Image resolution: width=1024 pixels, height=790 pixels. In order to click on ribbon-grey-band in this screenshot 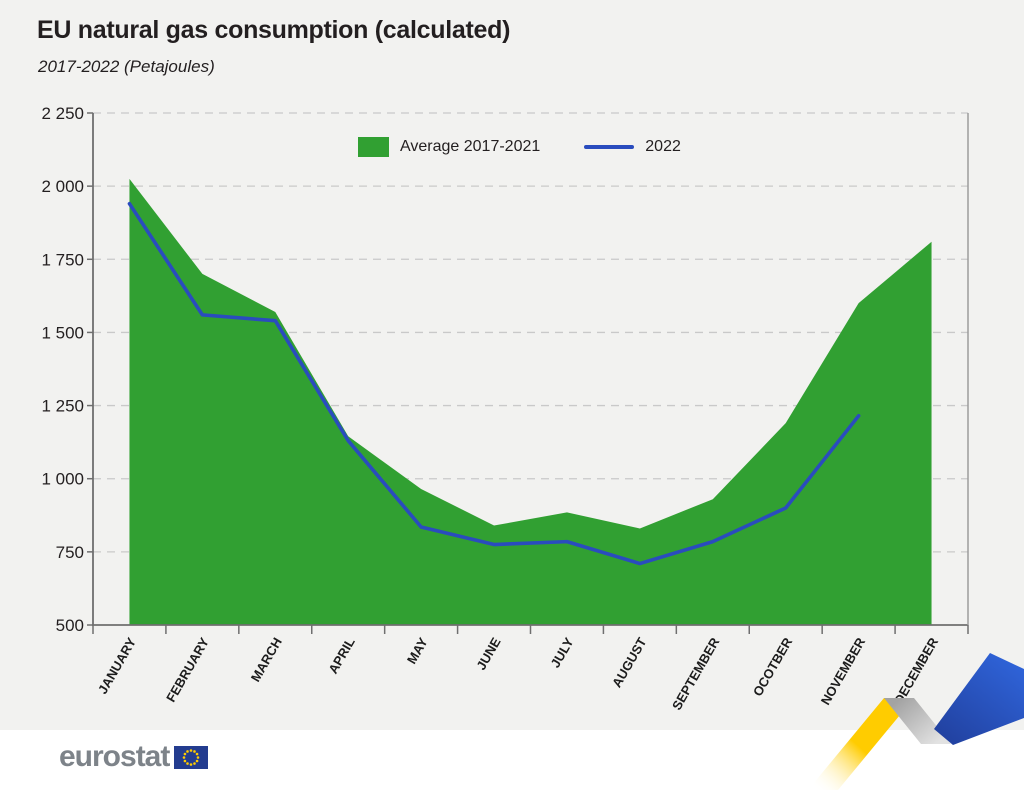, I will do `click(917, 721)`.